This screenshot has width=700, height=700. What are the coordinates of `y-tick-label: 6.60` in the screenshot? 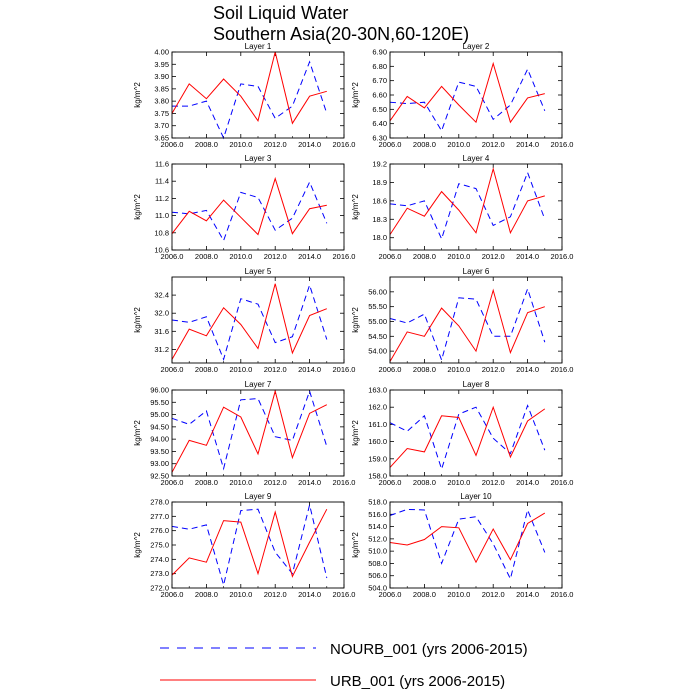 It's located at (379, 95).